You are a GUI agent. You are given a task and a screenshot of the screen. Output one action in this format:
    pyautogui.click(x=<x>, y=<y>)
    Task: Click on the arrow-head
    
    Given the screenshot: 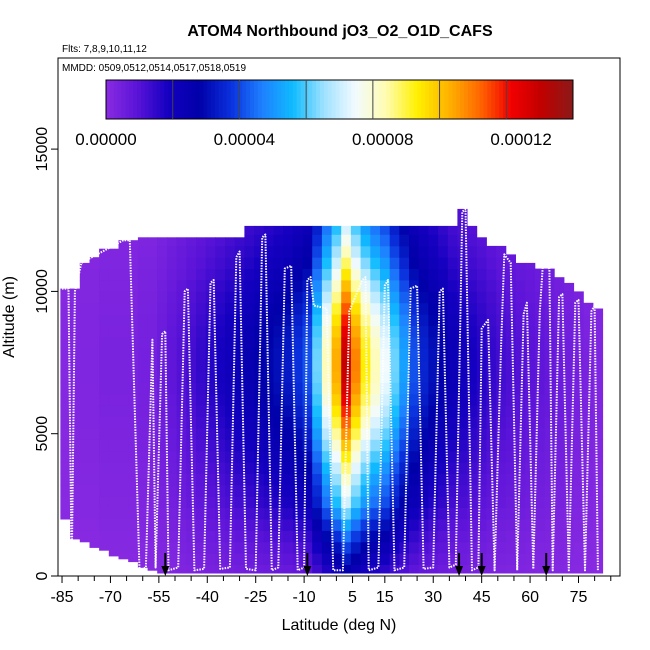 What is the action you would take?
    pyautogui.click(x=546, y=571)
    